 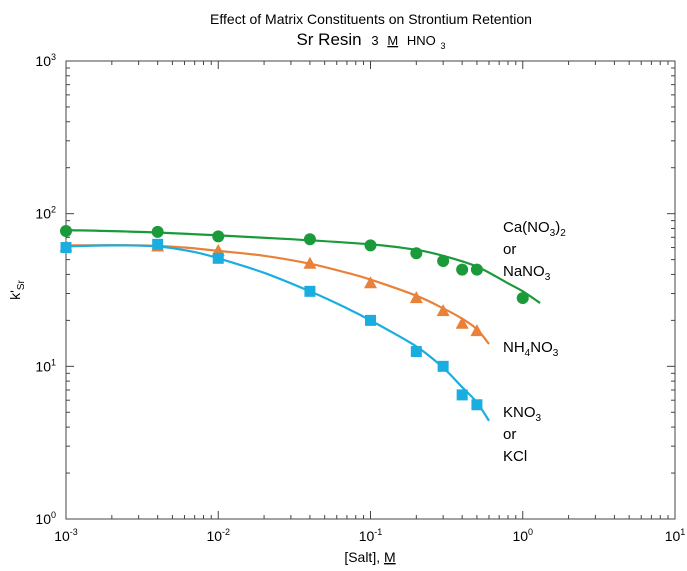 I want to click on series-label-potassium: KNO3, so click(x=522, y=414).